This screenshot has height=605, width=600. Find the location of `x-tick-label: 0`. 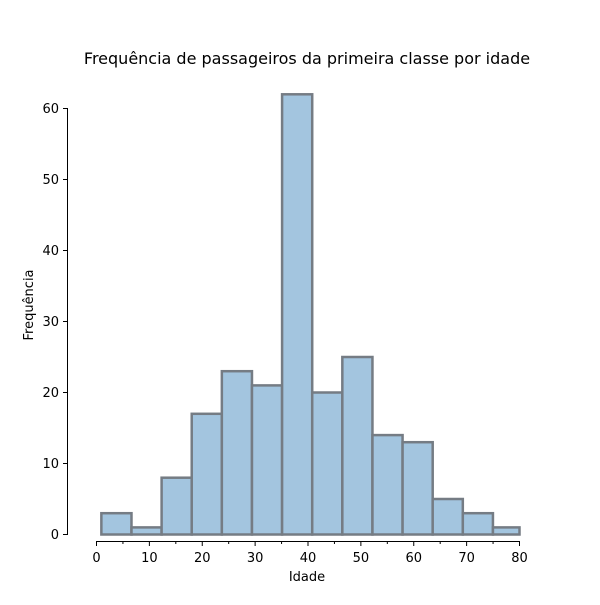

x-tick-label: 0 is located at coordinates (96, 558).